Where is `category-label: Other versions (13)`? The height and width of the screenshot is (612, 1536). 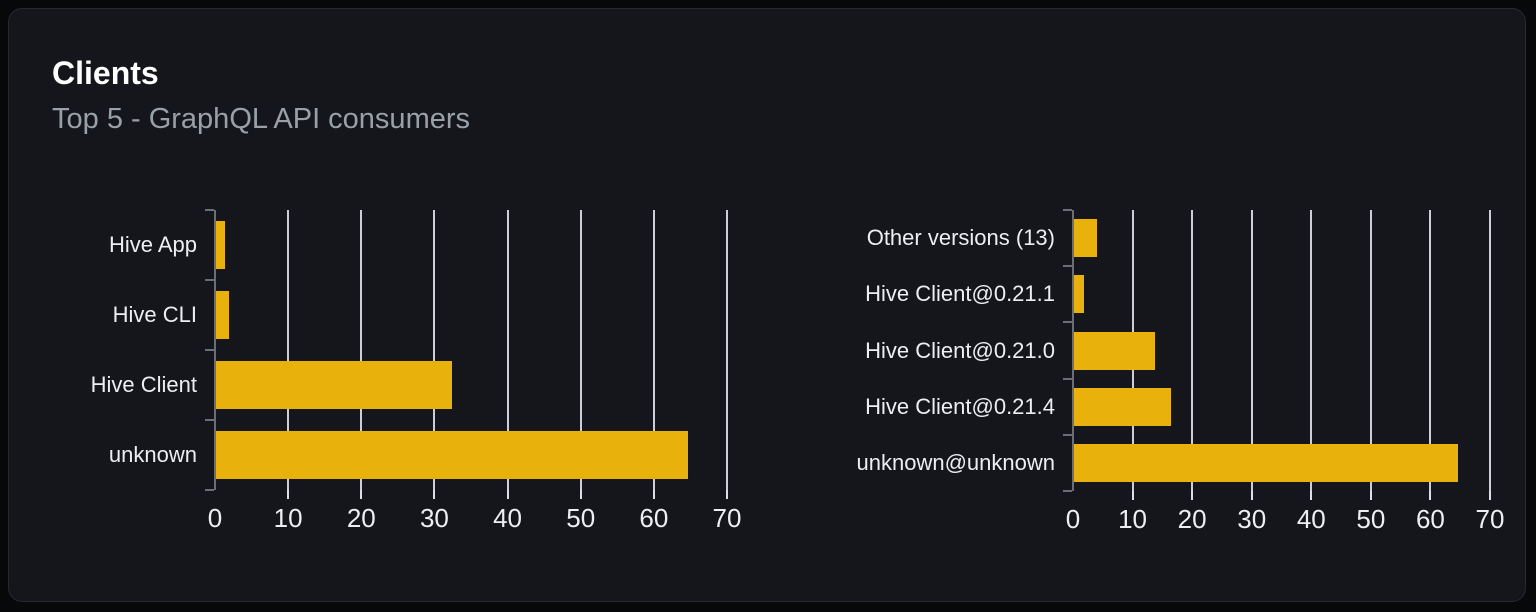 category-label: Other versions (13) is located at coordinates (960, 238).